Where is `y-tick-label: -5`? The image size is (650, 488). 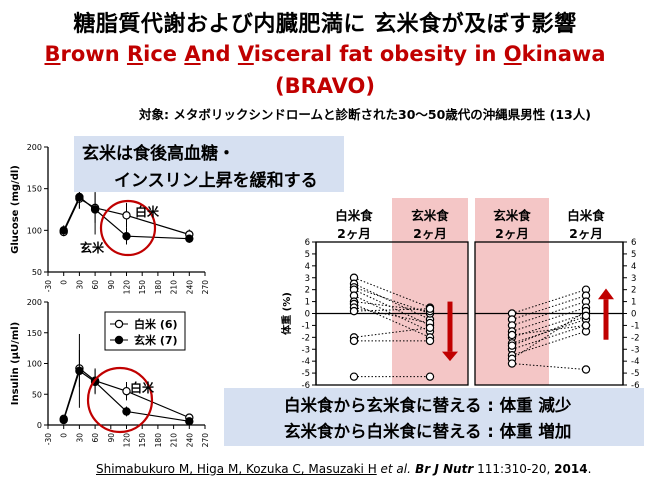 y-tick-label: -5 is located at coordinates (306, 374).